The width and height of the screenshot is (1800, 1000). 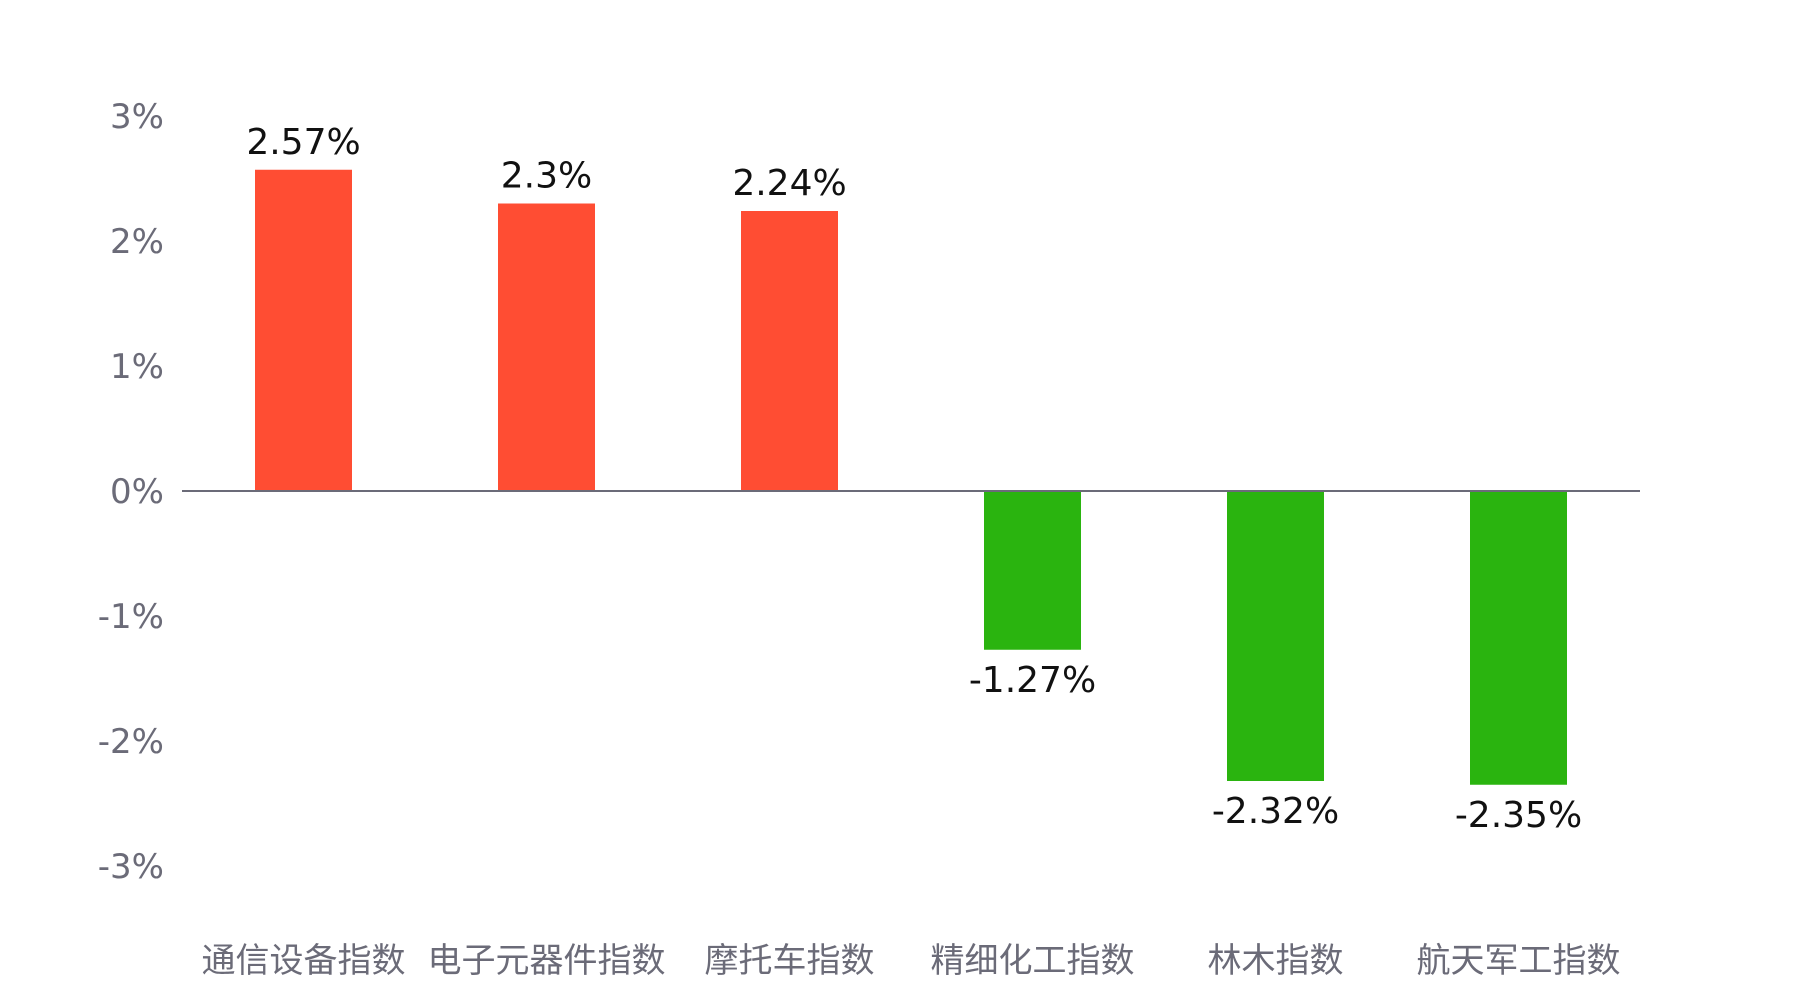 I want to click on x-tick-label: 摩托车指数, so click(x=790, y=961).